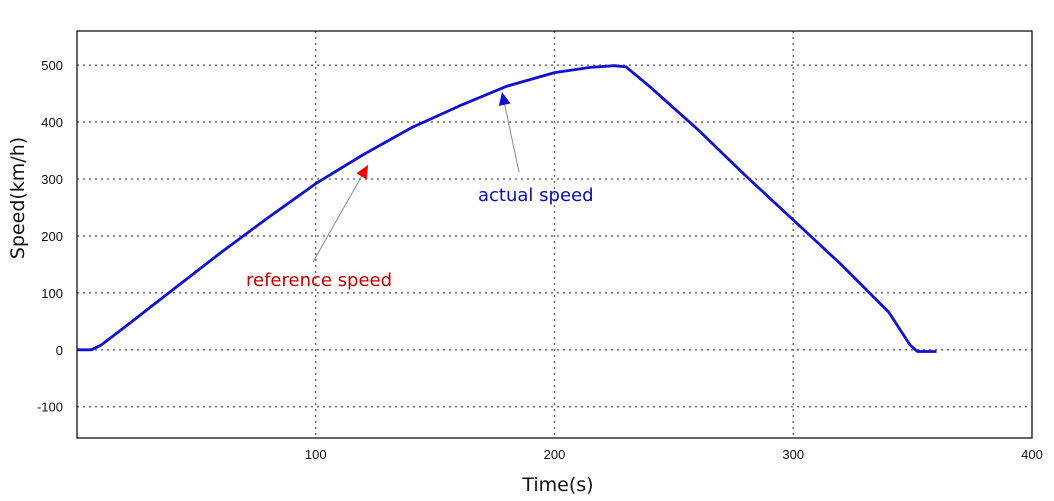 The width and height of the screenshot is (1054, 501). What do you see at coordinates (536, 195) in the screenshot?
I see `annotation-label: actual speed` at bounding box center [536, 195].